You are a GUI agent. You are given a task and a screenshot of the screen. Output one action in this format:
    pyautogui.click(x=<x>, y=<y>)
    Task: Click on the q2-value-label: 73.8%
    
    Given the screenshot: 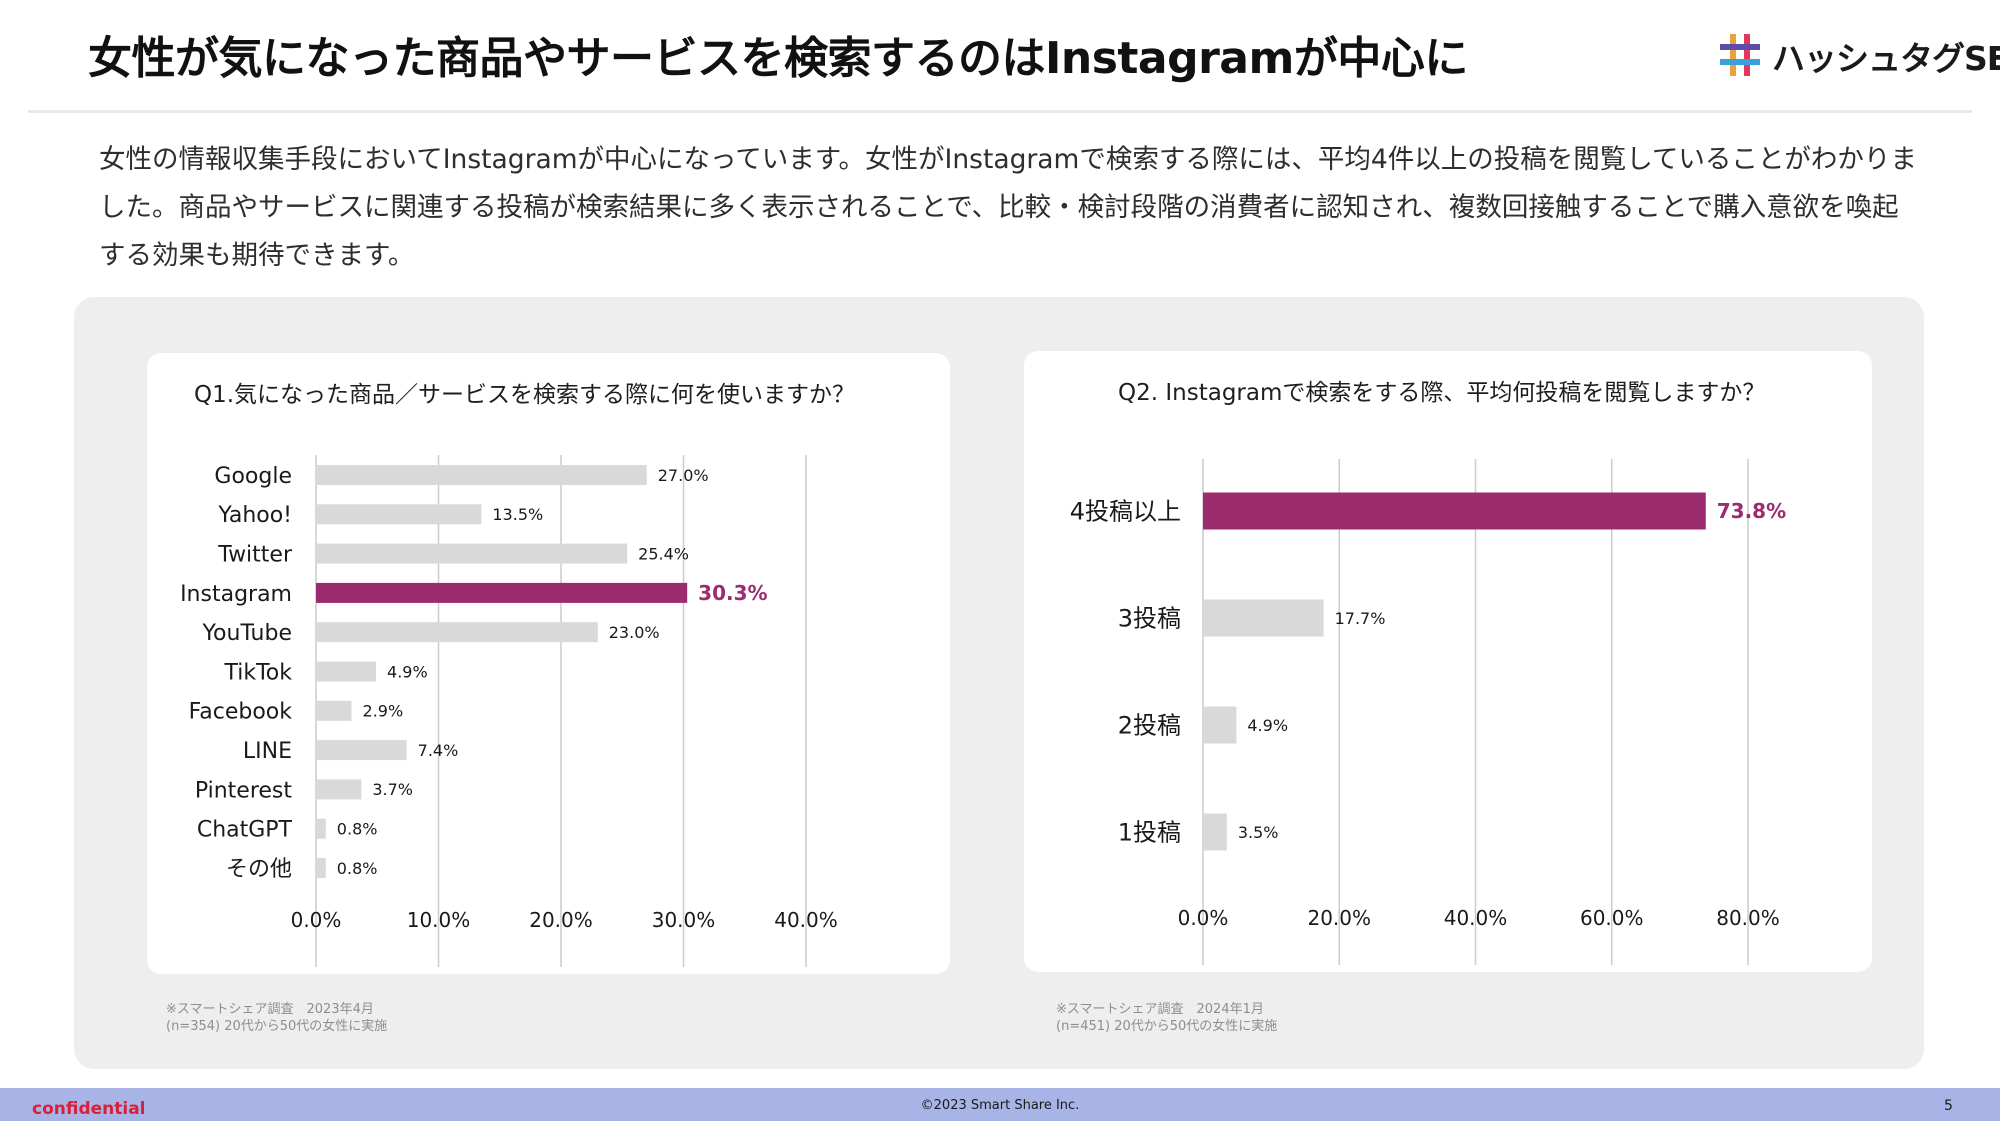 What is the action you would take?
    pyautogui.click(x=1751, y=511)
    